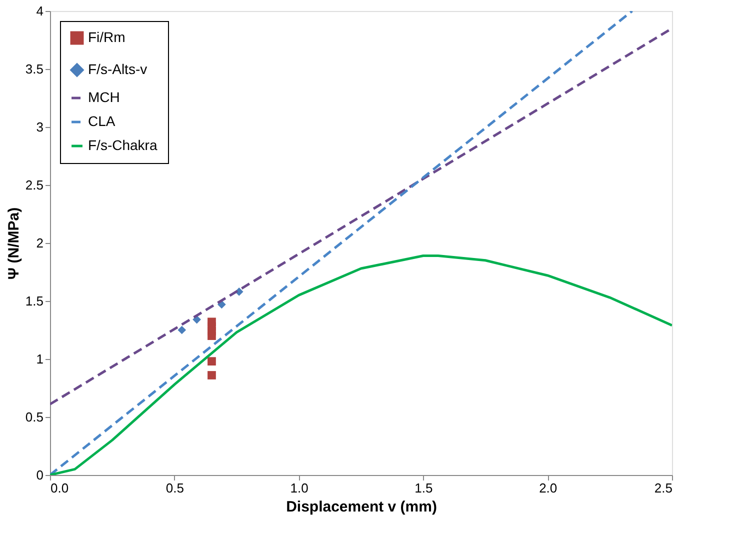  I want to click on x-axis-title: Displacement v (mm), so click(361, 507).